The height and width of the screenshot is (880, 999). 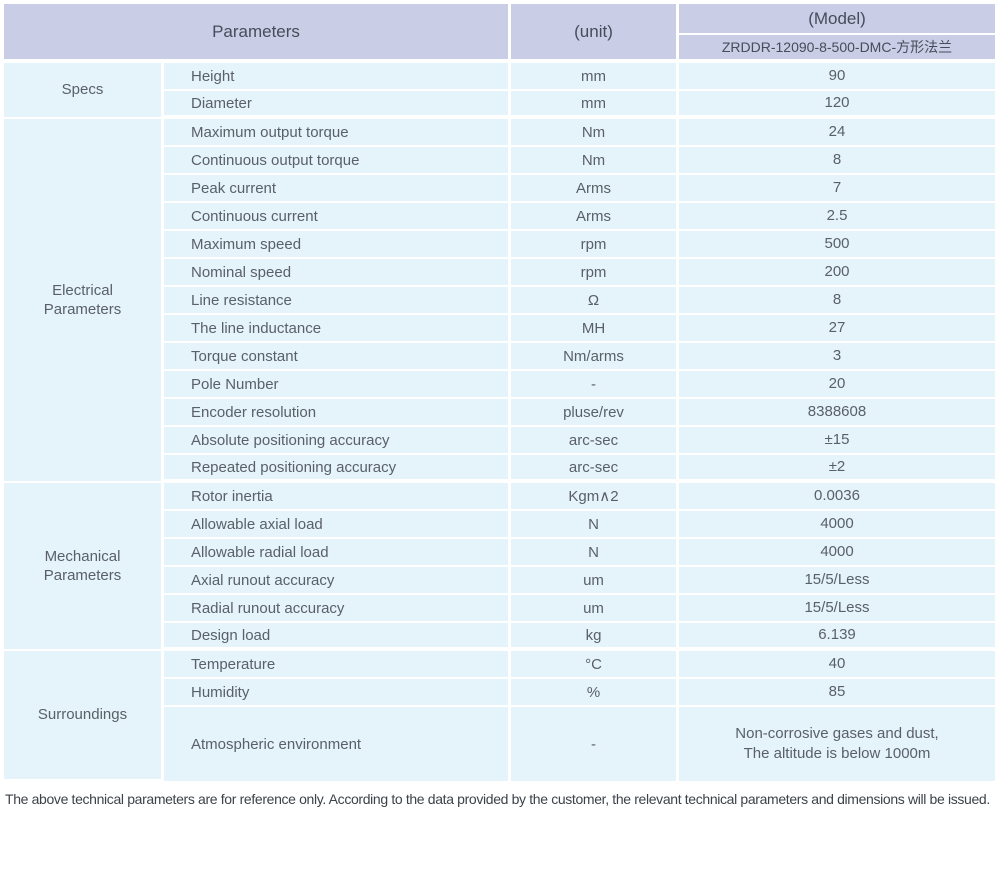 I want to click on table-row: Diameter mm 120, so click(x=499, y=105).